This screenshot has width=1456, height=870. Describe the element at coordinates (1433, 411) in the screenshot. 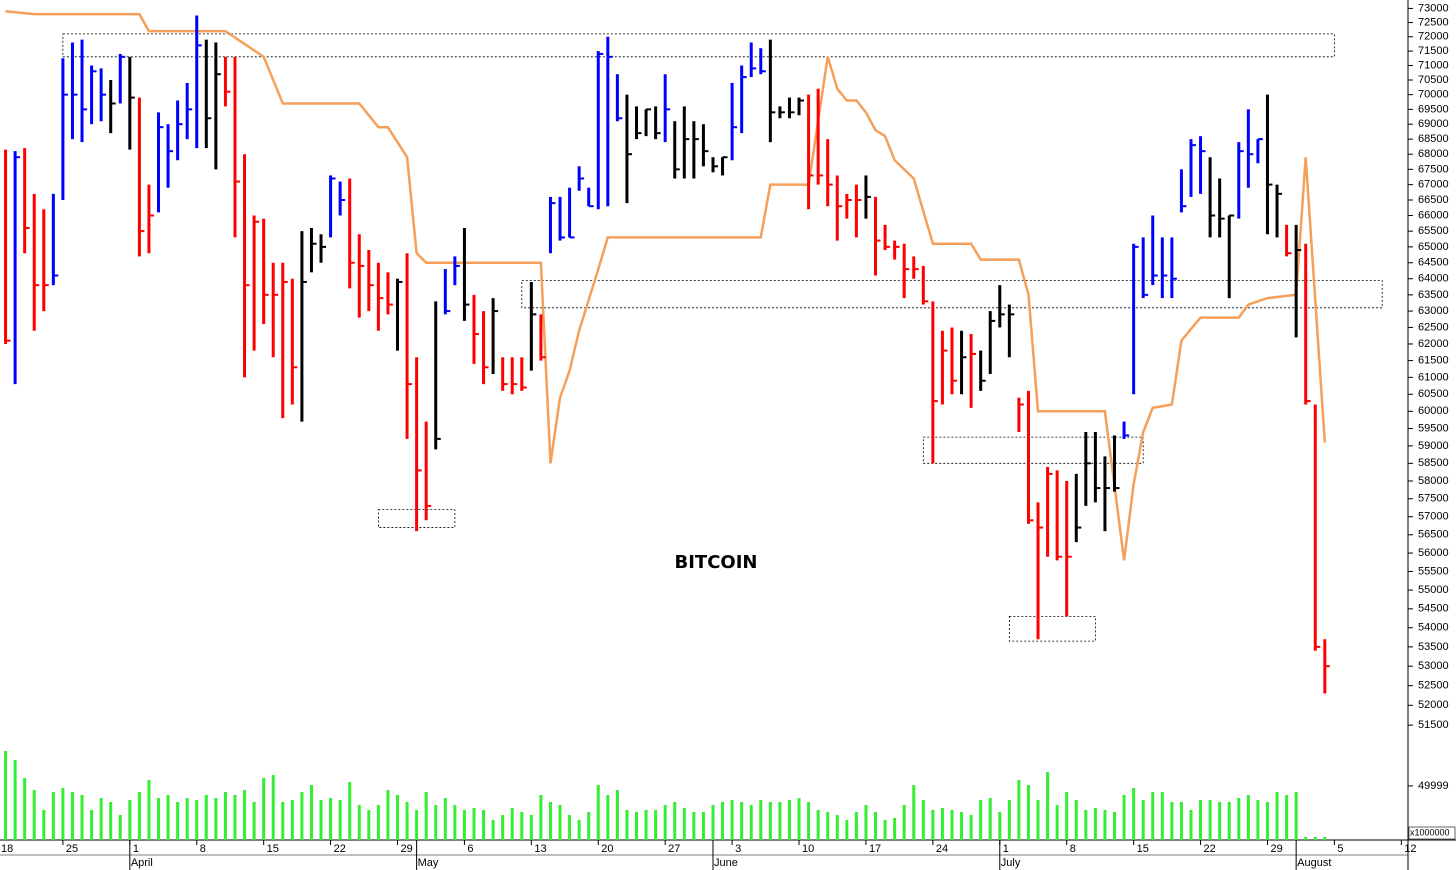

I see `y-tick-label: 60000` at that location.